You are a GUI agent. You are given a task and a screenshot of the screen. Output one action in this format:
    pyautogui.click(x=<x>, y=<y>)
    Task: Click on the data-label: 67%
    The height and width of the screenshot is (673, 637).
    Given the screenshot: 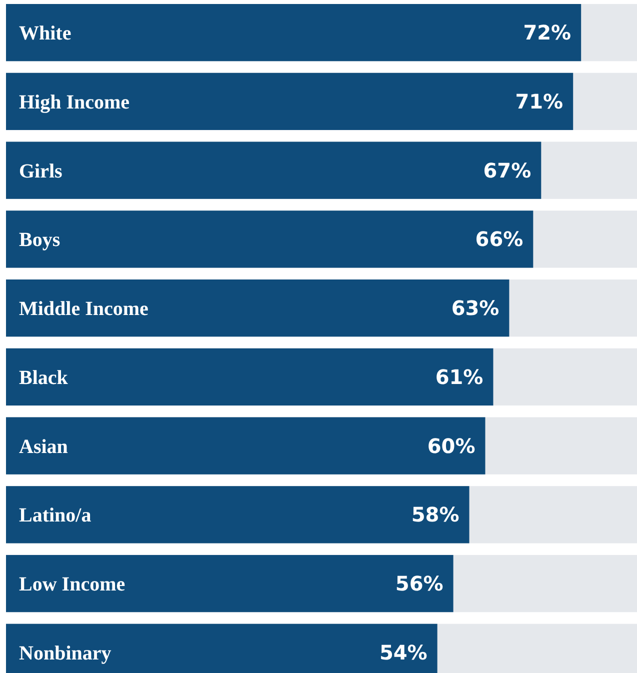 What is the action you would take?
    pyautogui.click(x=507, y=170)
    